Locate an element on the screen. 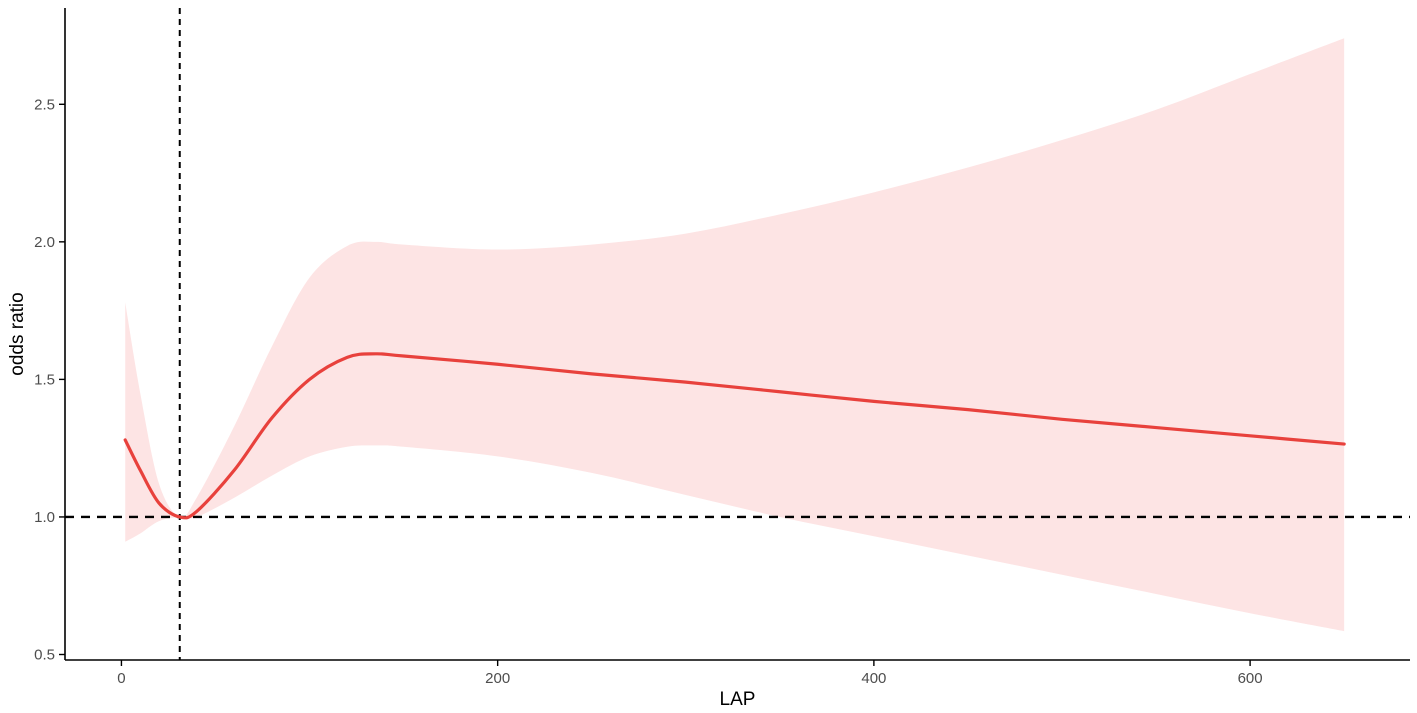 This screenshot has height=713, width=1417. x-axis-title: LAP is located at coordinates (738, 699).